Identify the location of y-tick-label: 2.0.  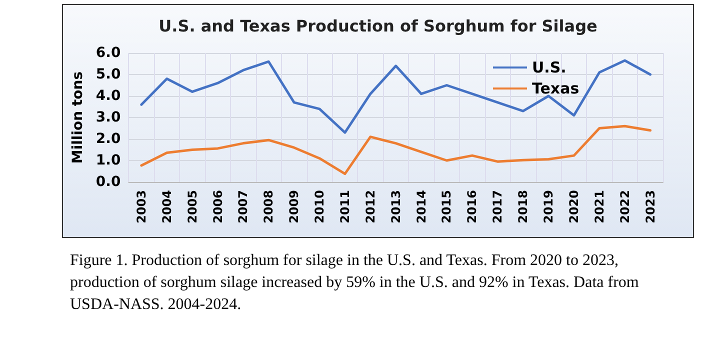
(108, 139).